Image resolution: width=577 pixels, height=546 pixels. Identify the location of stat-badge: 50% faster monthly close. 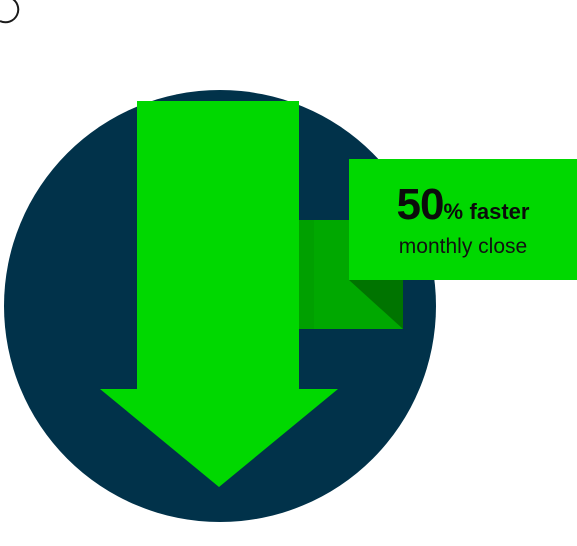
(463, 219).